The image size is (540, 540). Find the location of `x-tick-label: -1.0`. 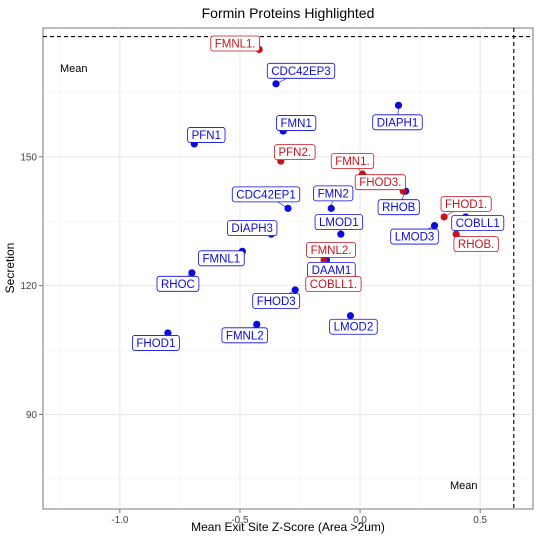

x-tick-label: -1.0 is located at coordinates (120, 520).